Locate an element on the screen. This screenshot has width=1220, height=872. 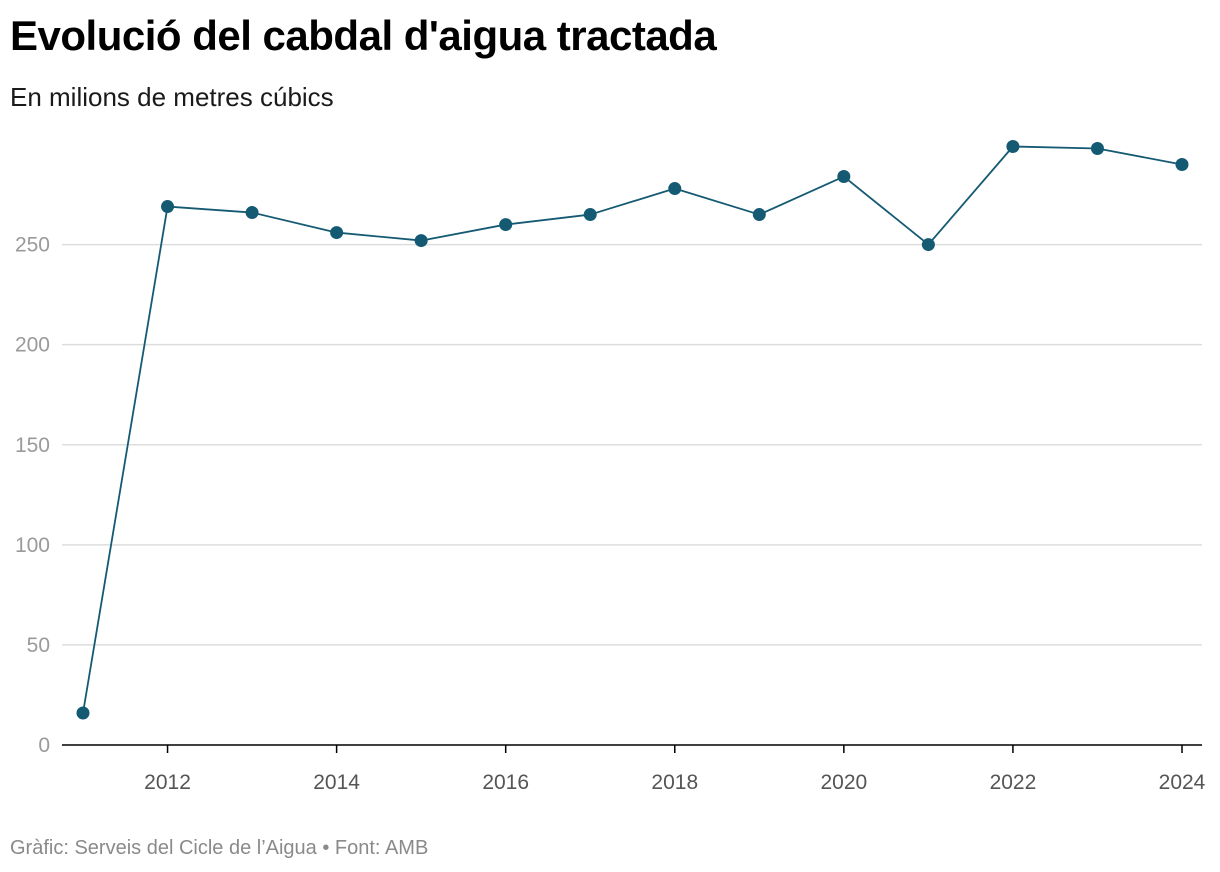
data-point-2012 is located at coordinates (168, 207).